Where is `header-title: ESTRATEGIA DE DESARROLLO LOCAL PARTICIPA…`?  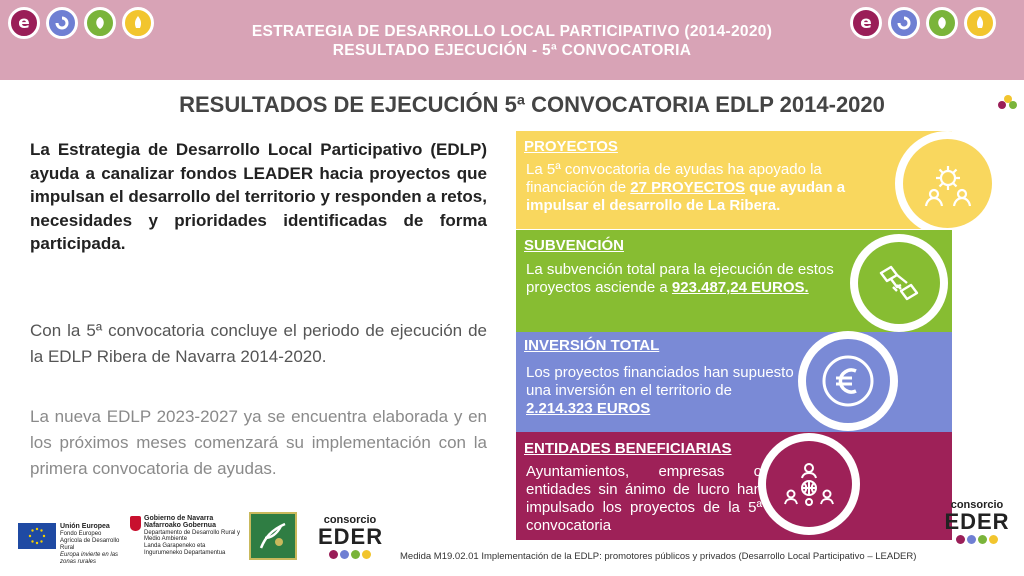
header-title: ESTRATEGIA DE DESARROLLO LOCAL PARTICIPA… is located at coordinates (512, 41).